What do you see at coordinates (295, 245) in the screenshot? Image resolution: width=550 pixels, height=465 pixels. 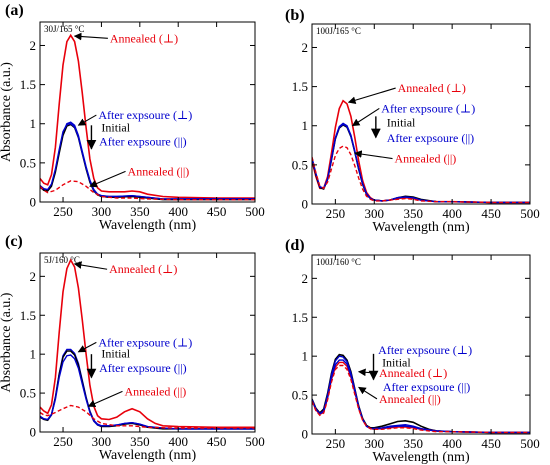 I see `panel-label: (d)` at bounding box center [295, 245].